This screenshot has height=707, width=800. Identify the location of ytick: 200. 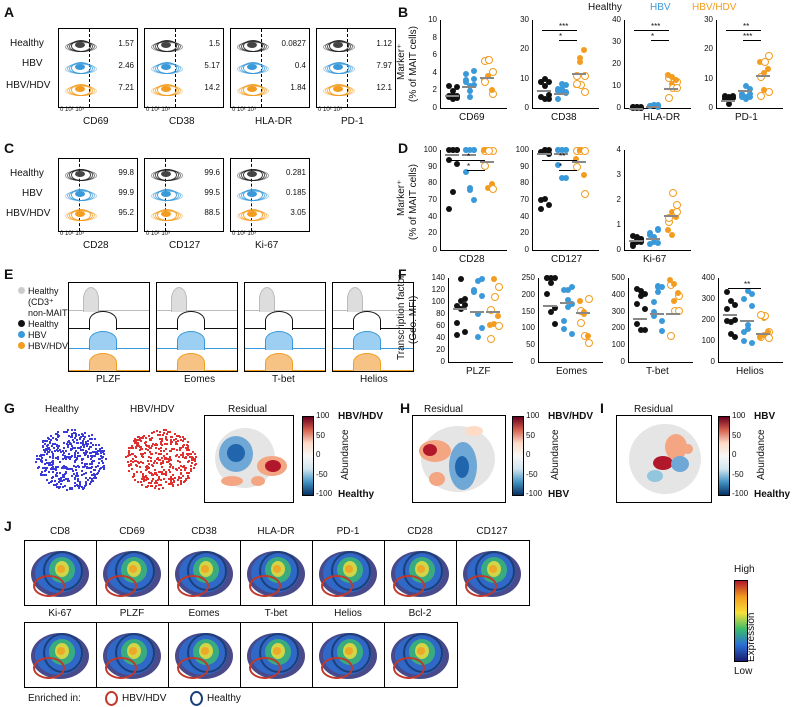
(708, 319).